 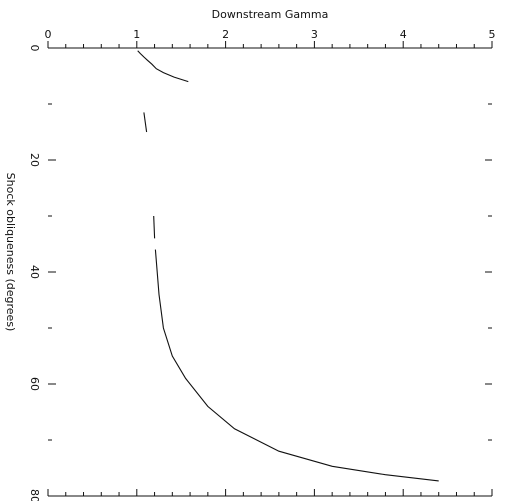 What do you see at coordinates (225, 34) in the screenshot?
I see `x-tick-label: 2` at bounding box center [225, 34].